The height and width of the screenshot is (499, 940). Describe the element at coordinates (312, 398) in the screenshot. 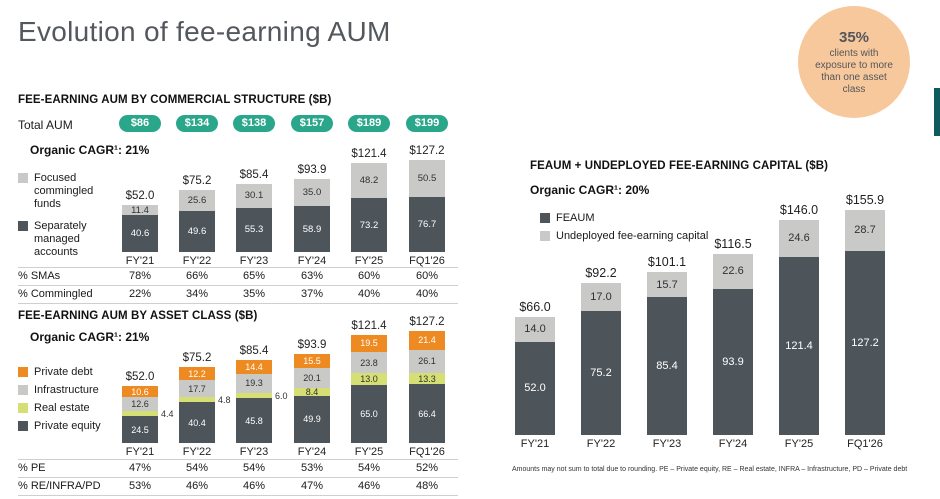

I see `stacked-bar: 15.5 20.1 8.4 49.9` at that location.